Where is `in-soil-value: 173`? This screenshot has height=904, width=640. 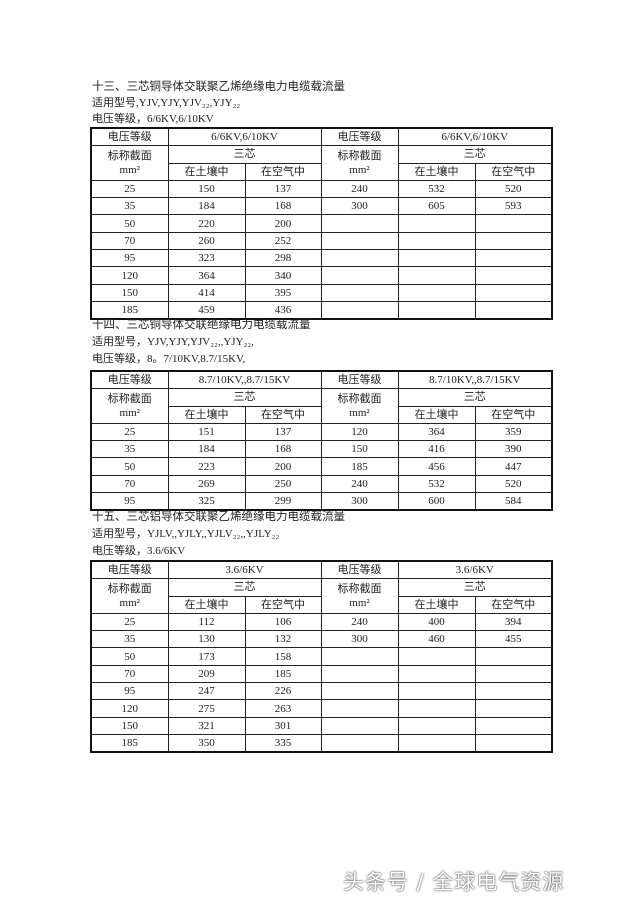
in-soil-value: 173 is located at coordinates (206, 656).